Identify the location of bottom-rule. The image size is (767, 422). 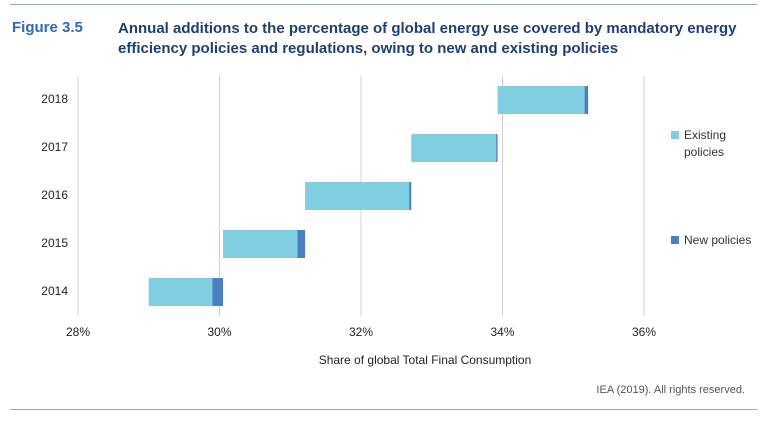
(383, 409).